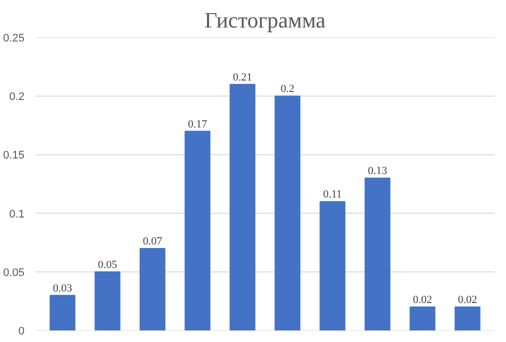 This screenshot has height=342, width=506. What do you see at coordinates (332, 194) in the screenshot?
I see `data-label: 0.11` at bounding box center [332, 194].